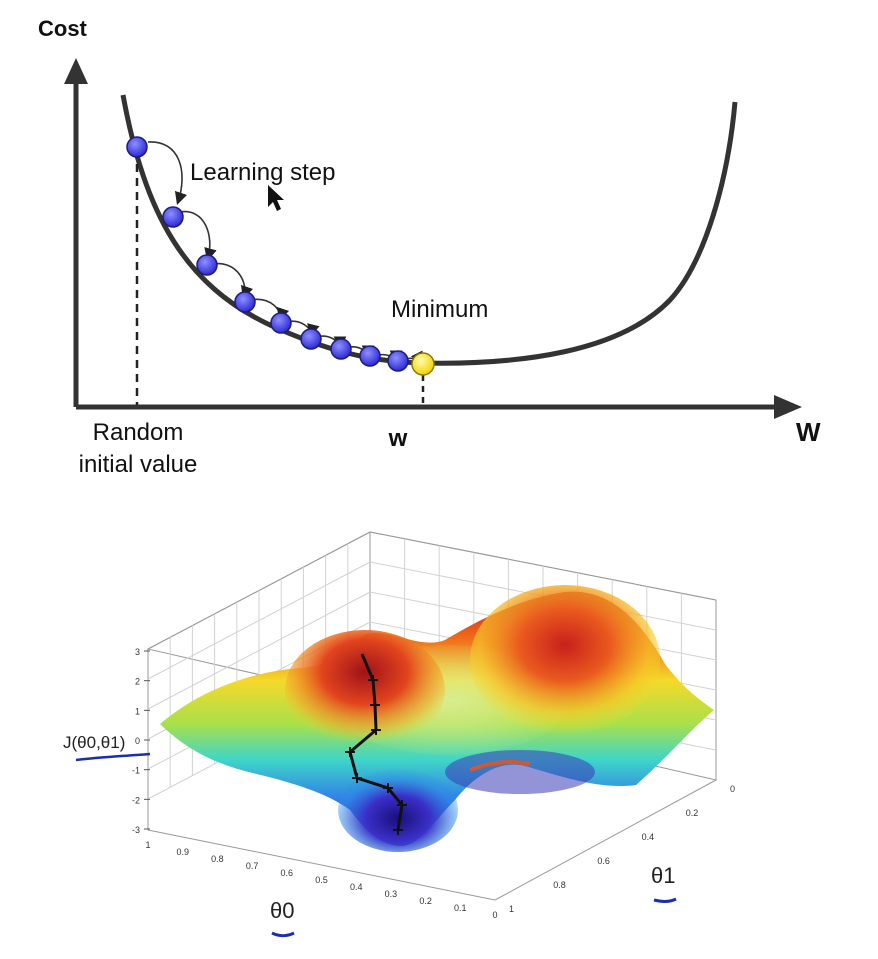 The image size is (878, 959). What do you see at coordinates (138, 432) in the screenshot?
I see `random-initial-label-line1: Random` at bounding box center [138, 432].